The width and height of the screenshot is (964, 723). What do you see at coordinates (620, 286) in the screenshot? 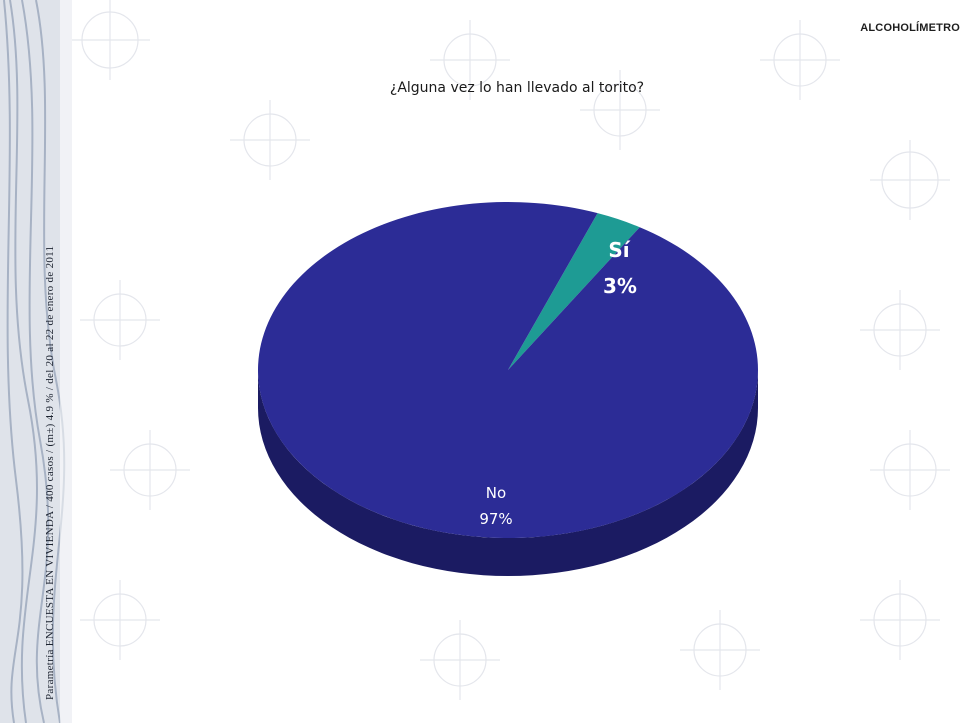
I see `label-si-percent: 3%` at bounding box center [620, 286].